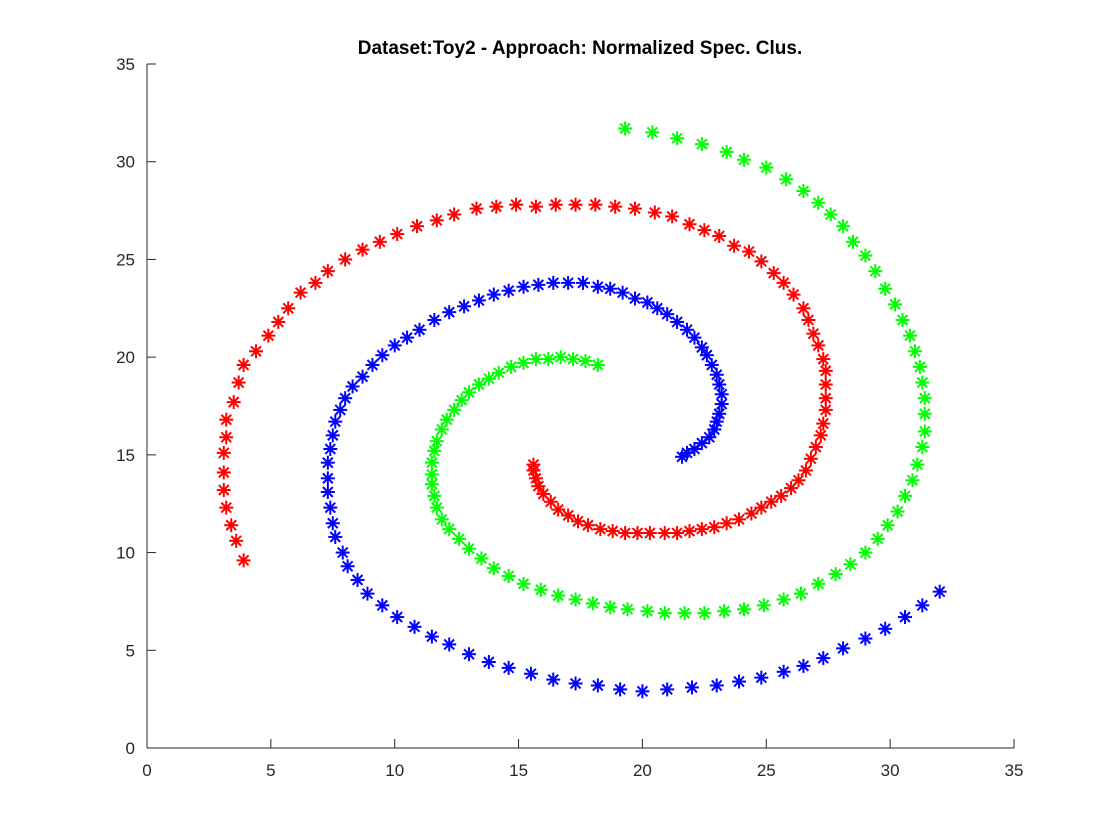 This screenshot has height=840, width=1120. What do you see at coordinates (125, 162) in the screenshot?
I see `y-tick-label: 30` at bounding box center [125, 162].